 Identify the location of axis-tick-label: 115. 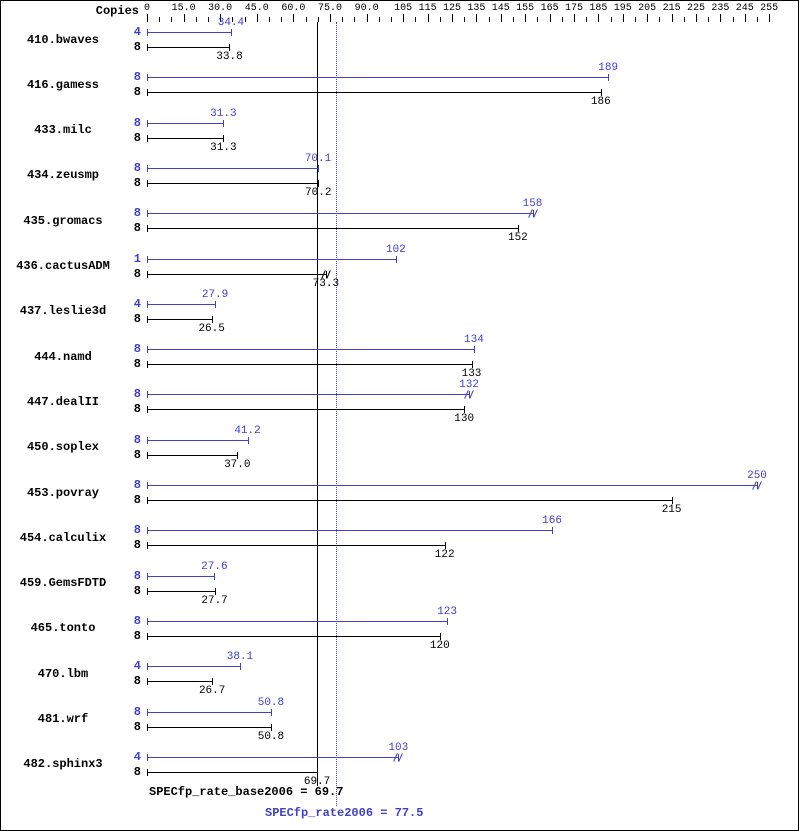
(427, 8).